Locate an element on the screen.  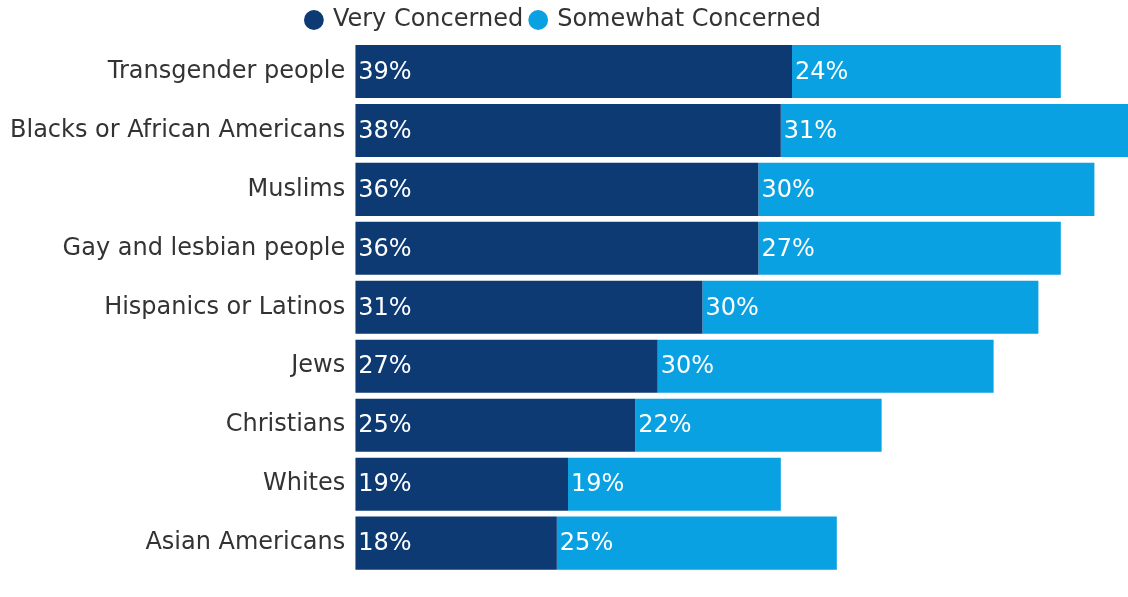
data-label: 39% is located at coordinates (385, 70).